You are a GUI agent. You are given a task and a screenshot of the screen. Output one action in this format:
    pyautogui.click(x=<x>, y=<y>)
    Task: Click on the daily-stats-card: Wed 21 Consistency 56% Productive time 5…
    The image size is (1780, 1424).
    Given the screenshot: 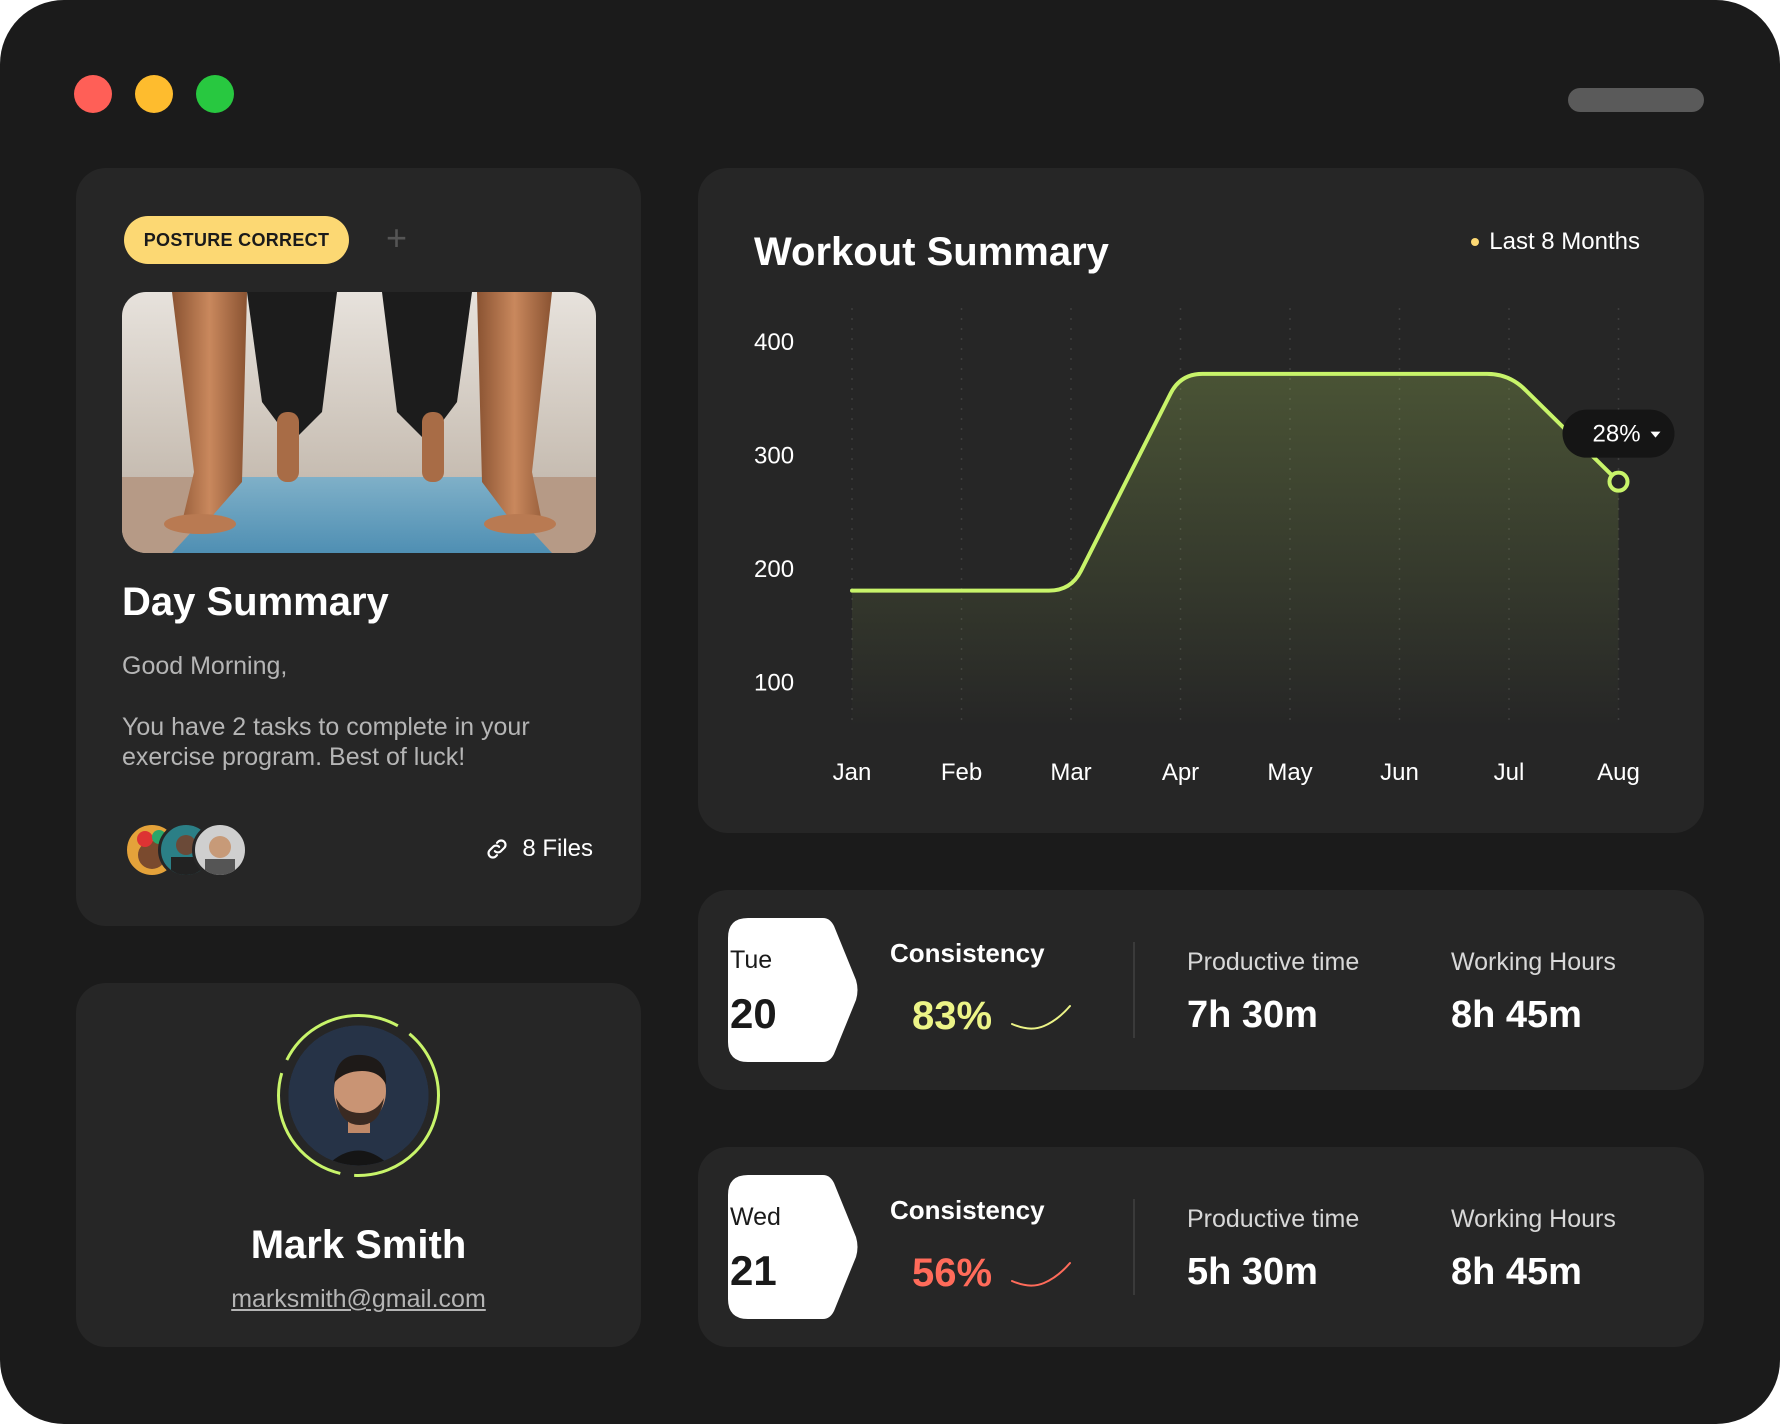 What is the action you would take?
    pyautogui.click(x=1201, y=1247)
    